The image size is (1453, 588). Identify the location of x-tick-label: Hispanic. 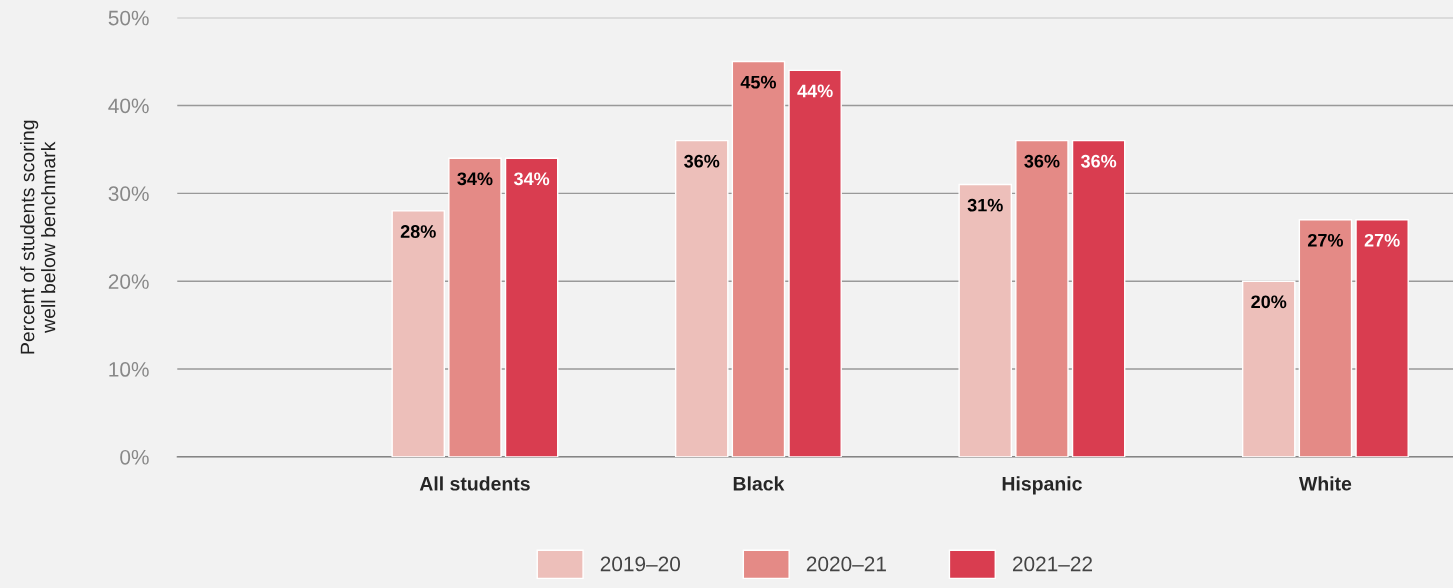
(1042, 485).